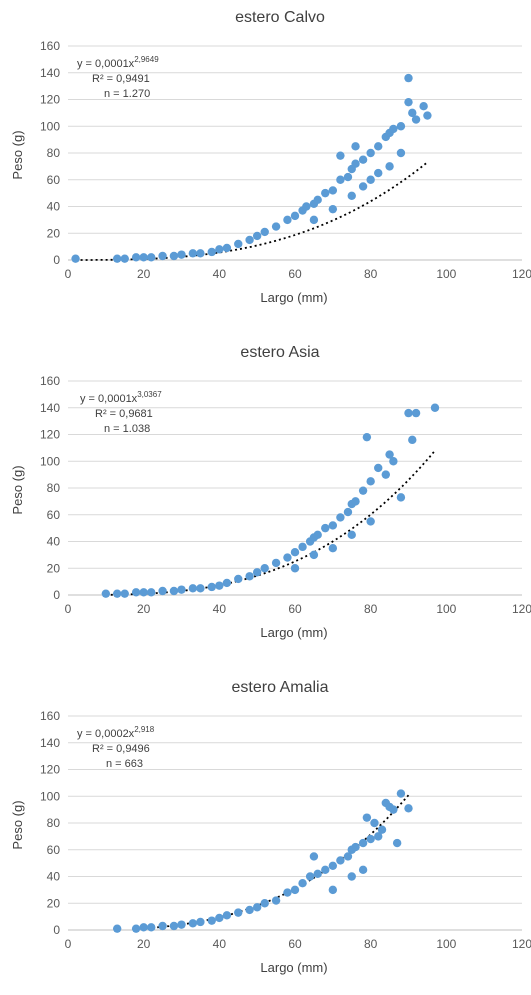 The width and height of the screenshot is (531, 995). I want to click on trendline, so click(251, 211).